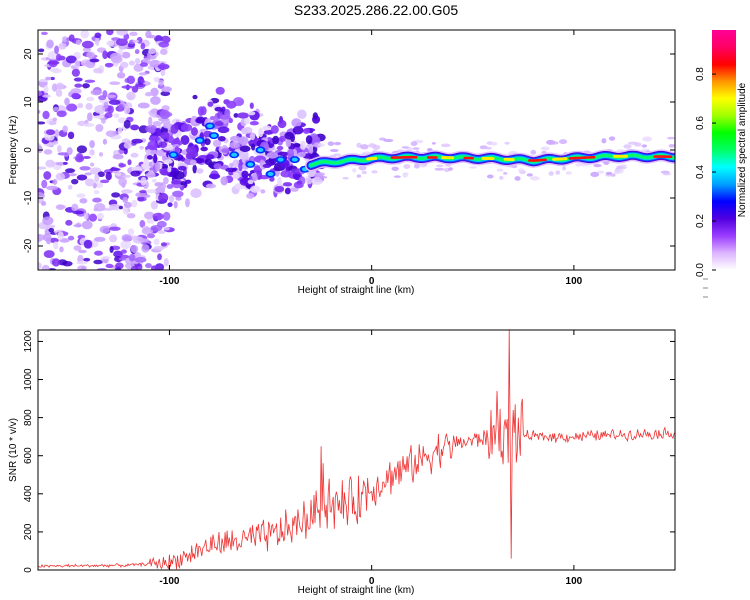  Describe the element at coordinates (574, 581) in the screenshot. I see `snr-x-tick-label: 100` at that location.